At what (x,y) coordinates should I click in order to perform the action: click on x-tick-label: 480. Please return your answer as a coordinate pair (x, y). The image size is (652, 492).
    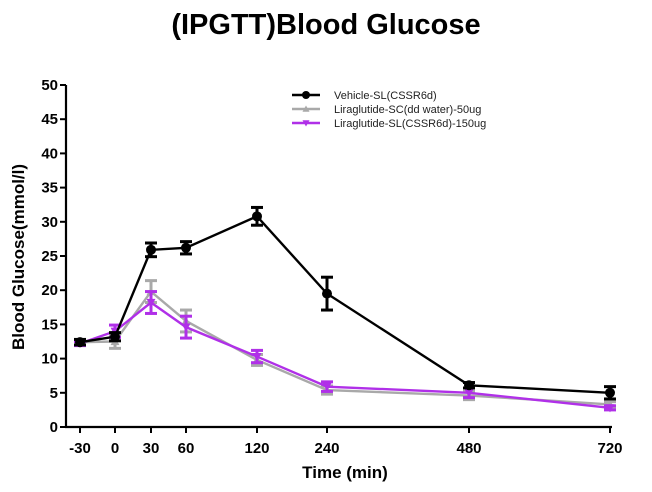
    Looking at the image, I should click on (468, 448).